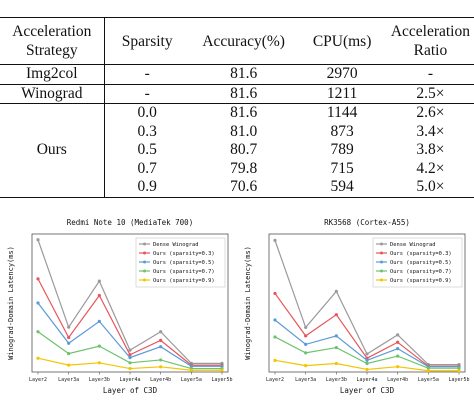  What do you see at coordinates (11, 303) in the screenshot?
I see `y-axis-label: Winograd-Domain Latency(ms)` at bounding box center [11, 303].